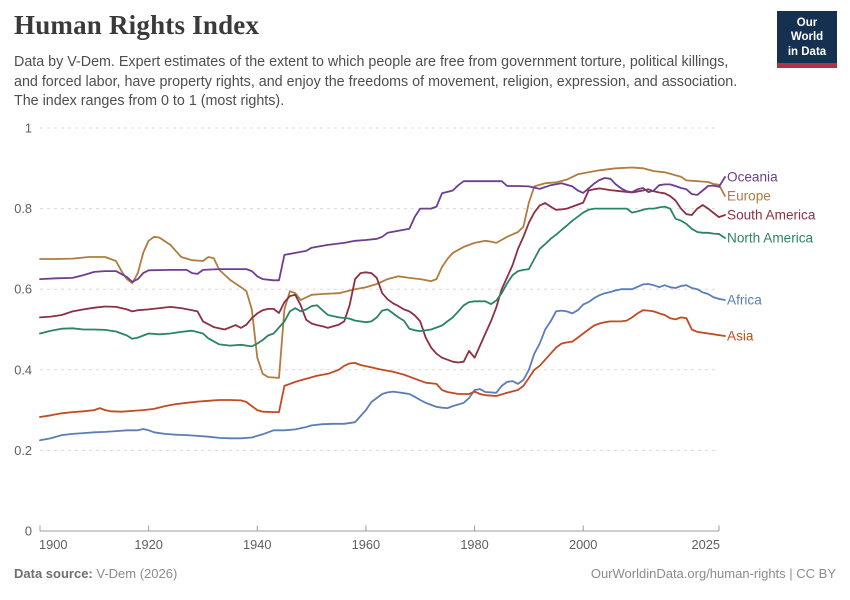 The width and height of the screenshot is (850, 600). I want to click on legend-connector-north-america, so click(722, 236).